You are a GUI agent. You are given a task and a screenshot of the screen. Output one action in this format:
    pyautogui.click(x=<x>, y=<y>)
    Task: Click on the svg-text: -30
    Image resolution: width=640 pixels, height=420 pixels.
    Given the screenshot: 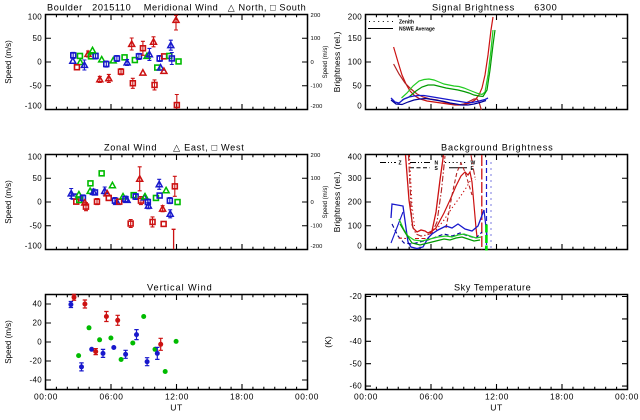 What is the action you would take?
    pyautogui.click(x=356, y=319)
    